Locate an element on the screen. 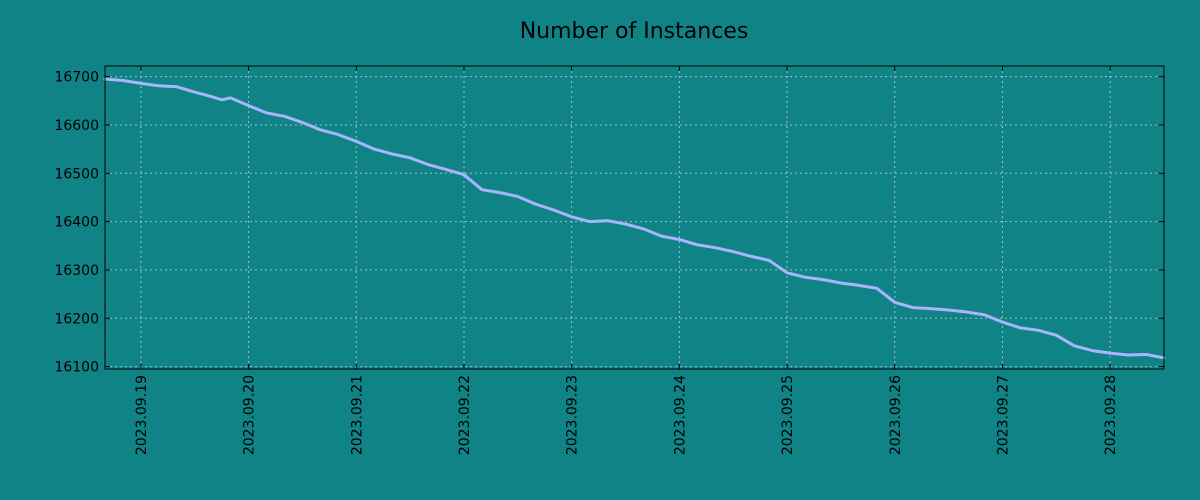 This screenshot has width=1200, height=500. x-tick-label: 2023.09.20 is located at coordinates (250, 415).